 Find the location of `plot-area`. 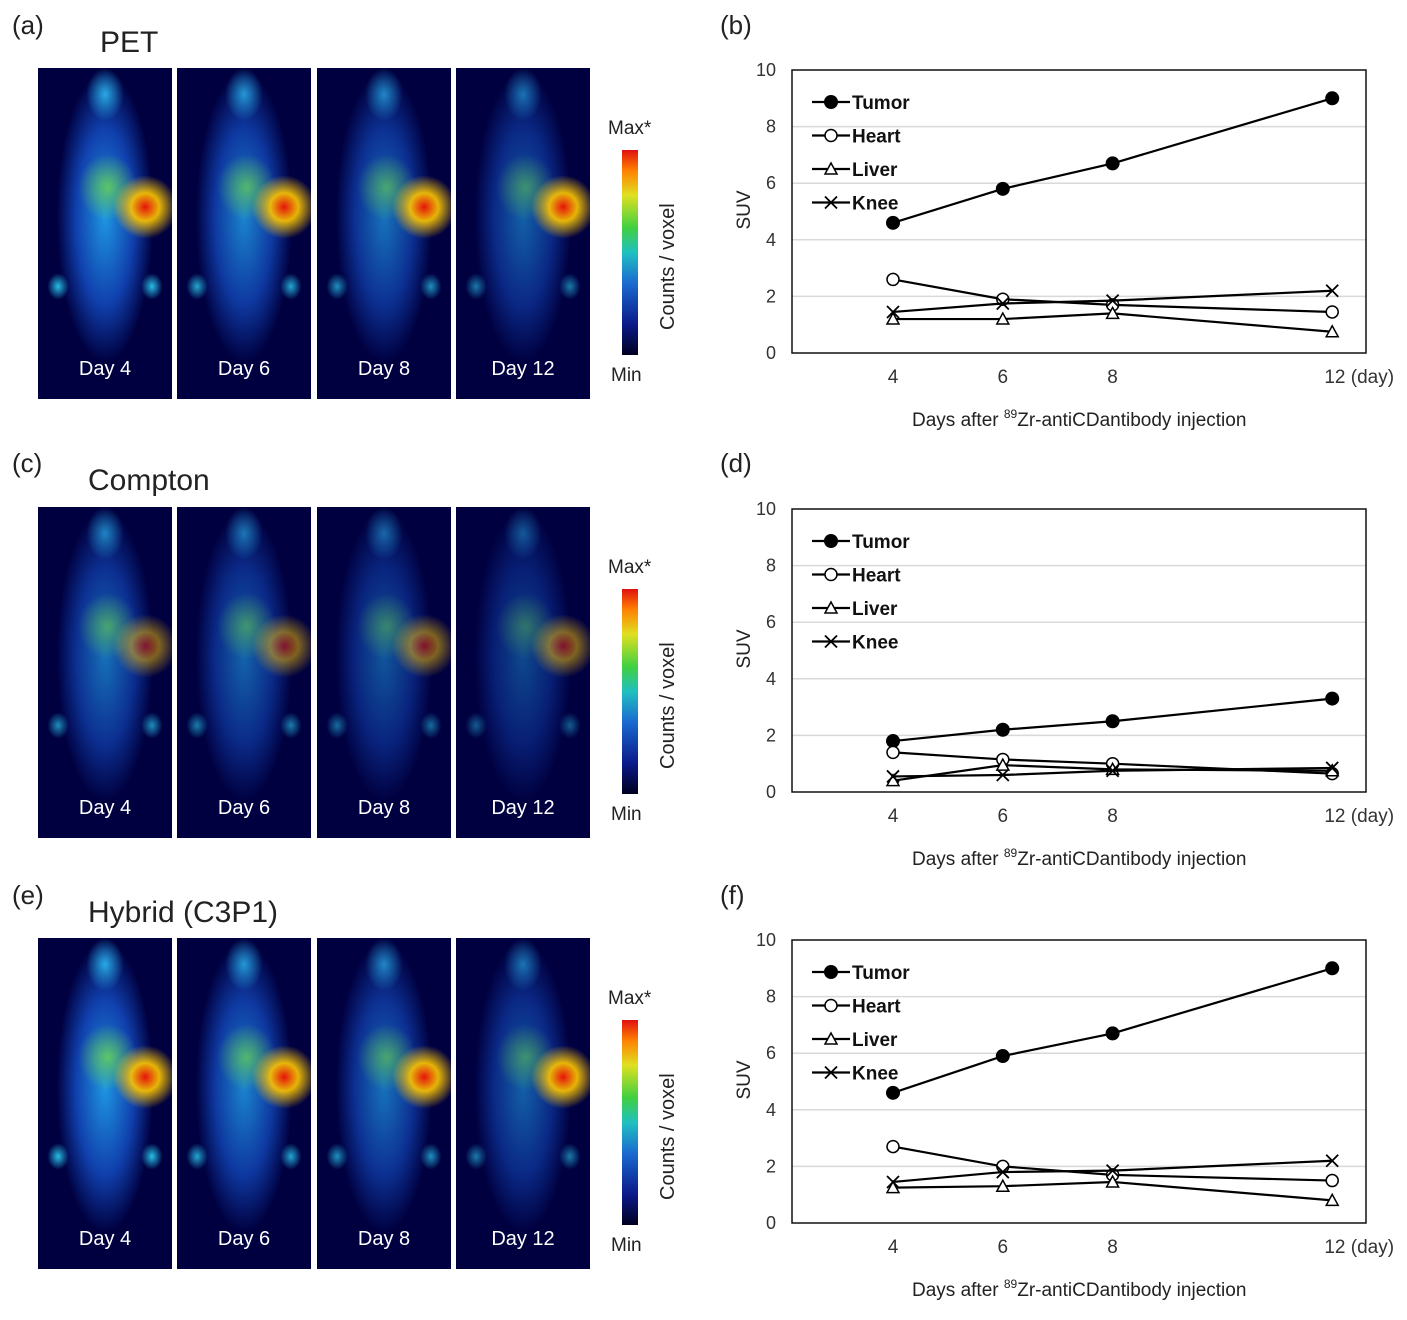

plot-area is located at coordinates (1079, 211).